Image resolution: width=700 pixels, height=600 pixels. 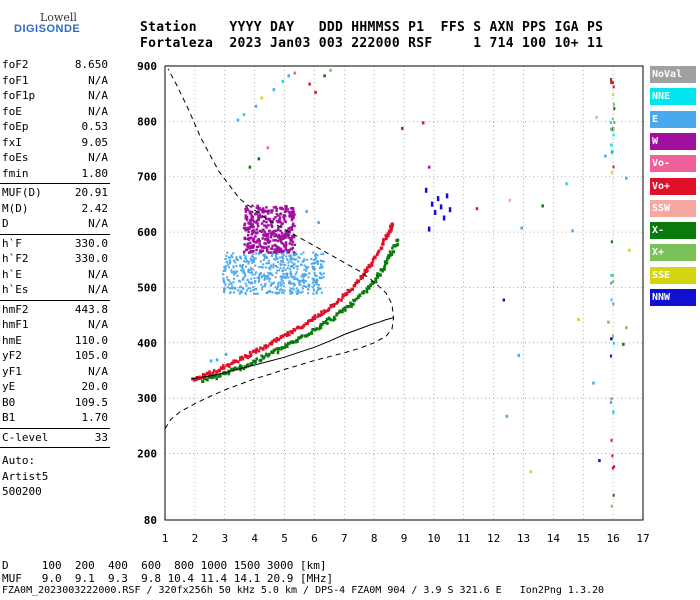 What do you see at coordinates (433, 538) in the screenshot?
I see `x-tick-label: 10` at bounding box center [433, 538].